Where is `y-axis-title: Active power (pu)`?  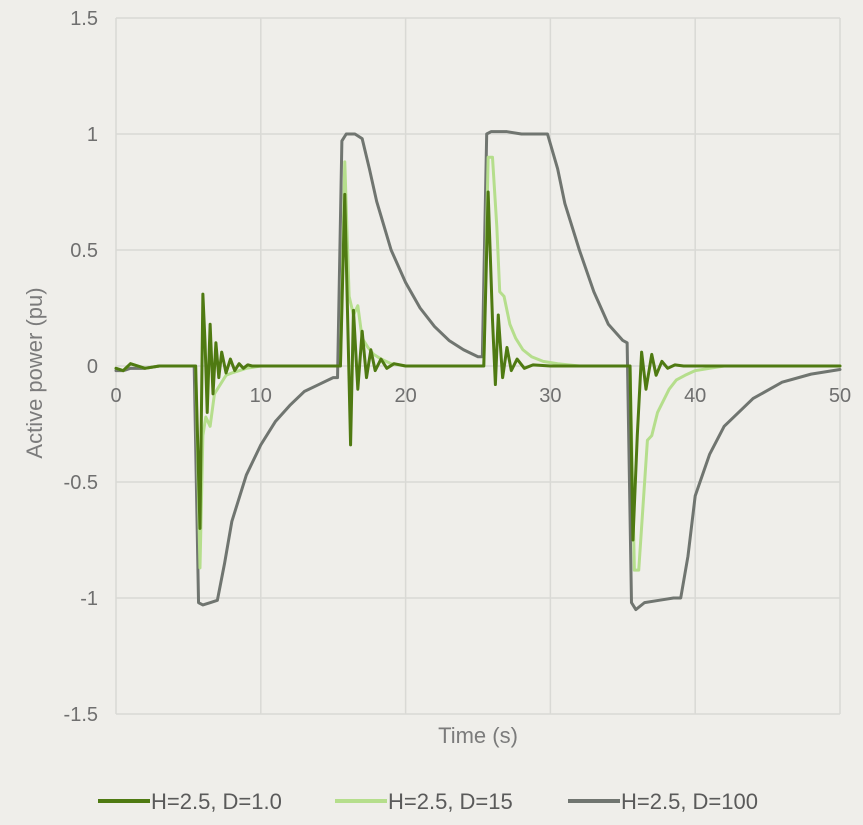
y-axis-title: Active power (pu) is located at coordinates (34, 372).